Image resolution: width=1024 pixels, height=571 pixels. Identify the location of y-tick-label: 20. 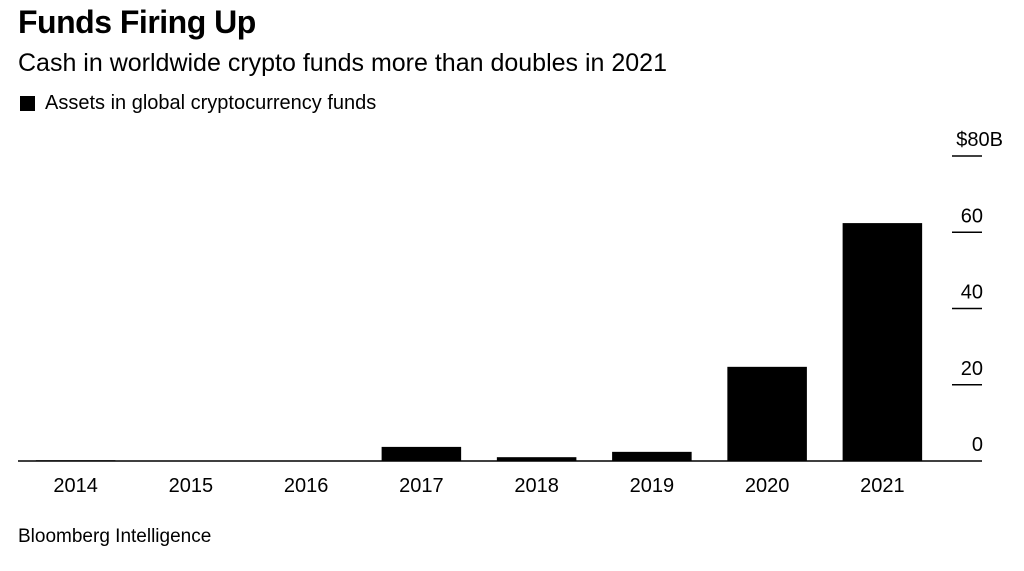
(972, 369).